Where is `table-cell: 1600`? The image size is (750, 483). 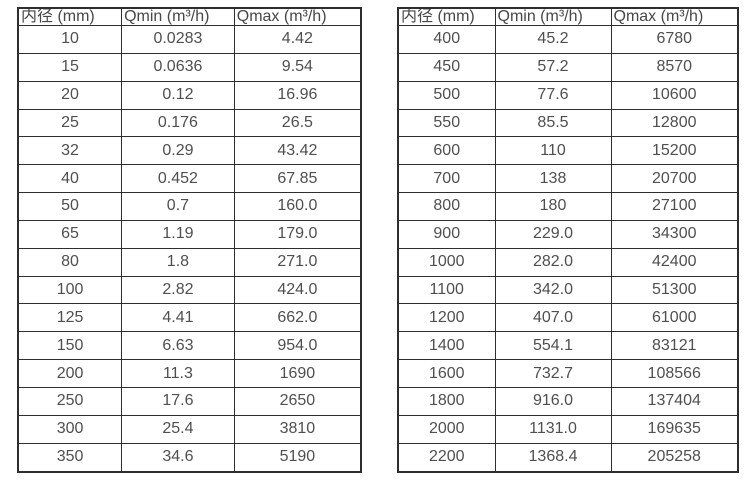 table-cell: 1600 is located at coordinates (446, 373).